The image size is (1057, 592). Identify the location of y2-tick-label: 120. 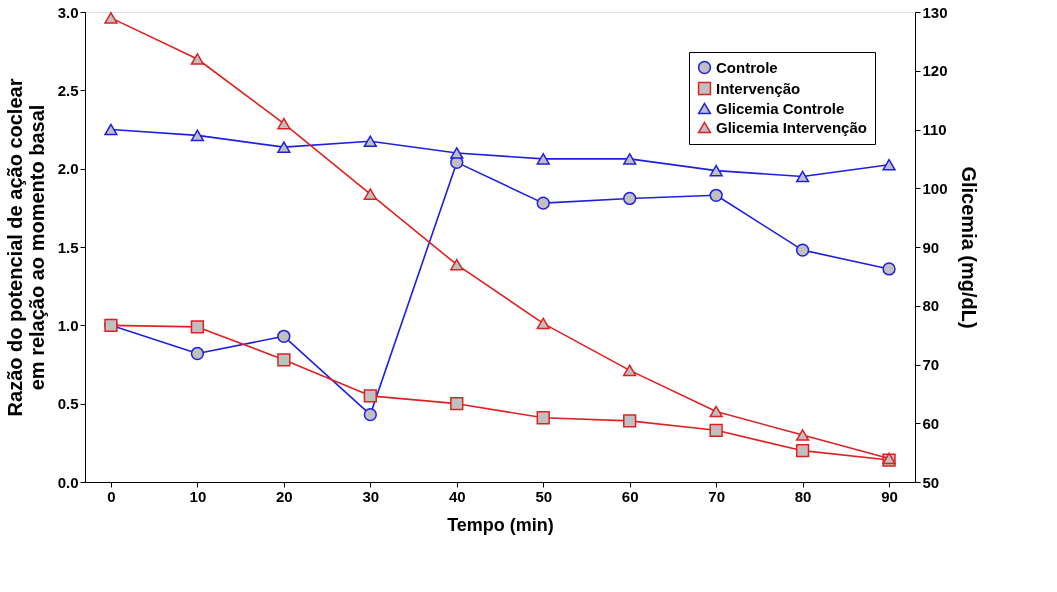
(935, 71).